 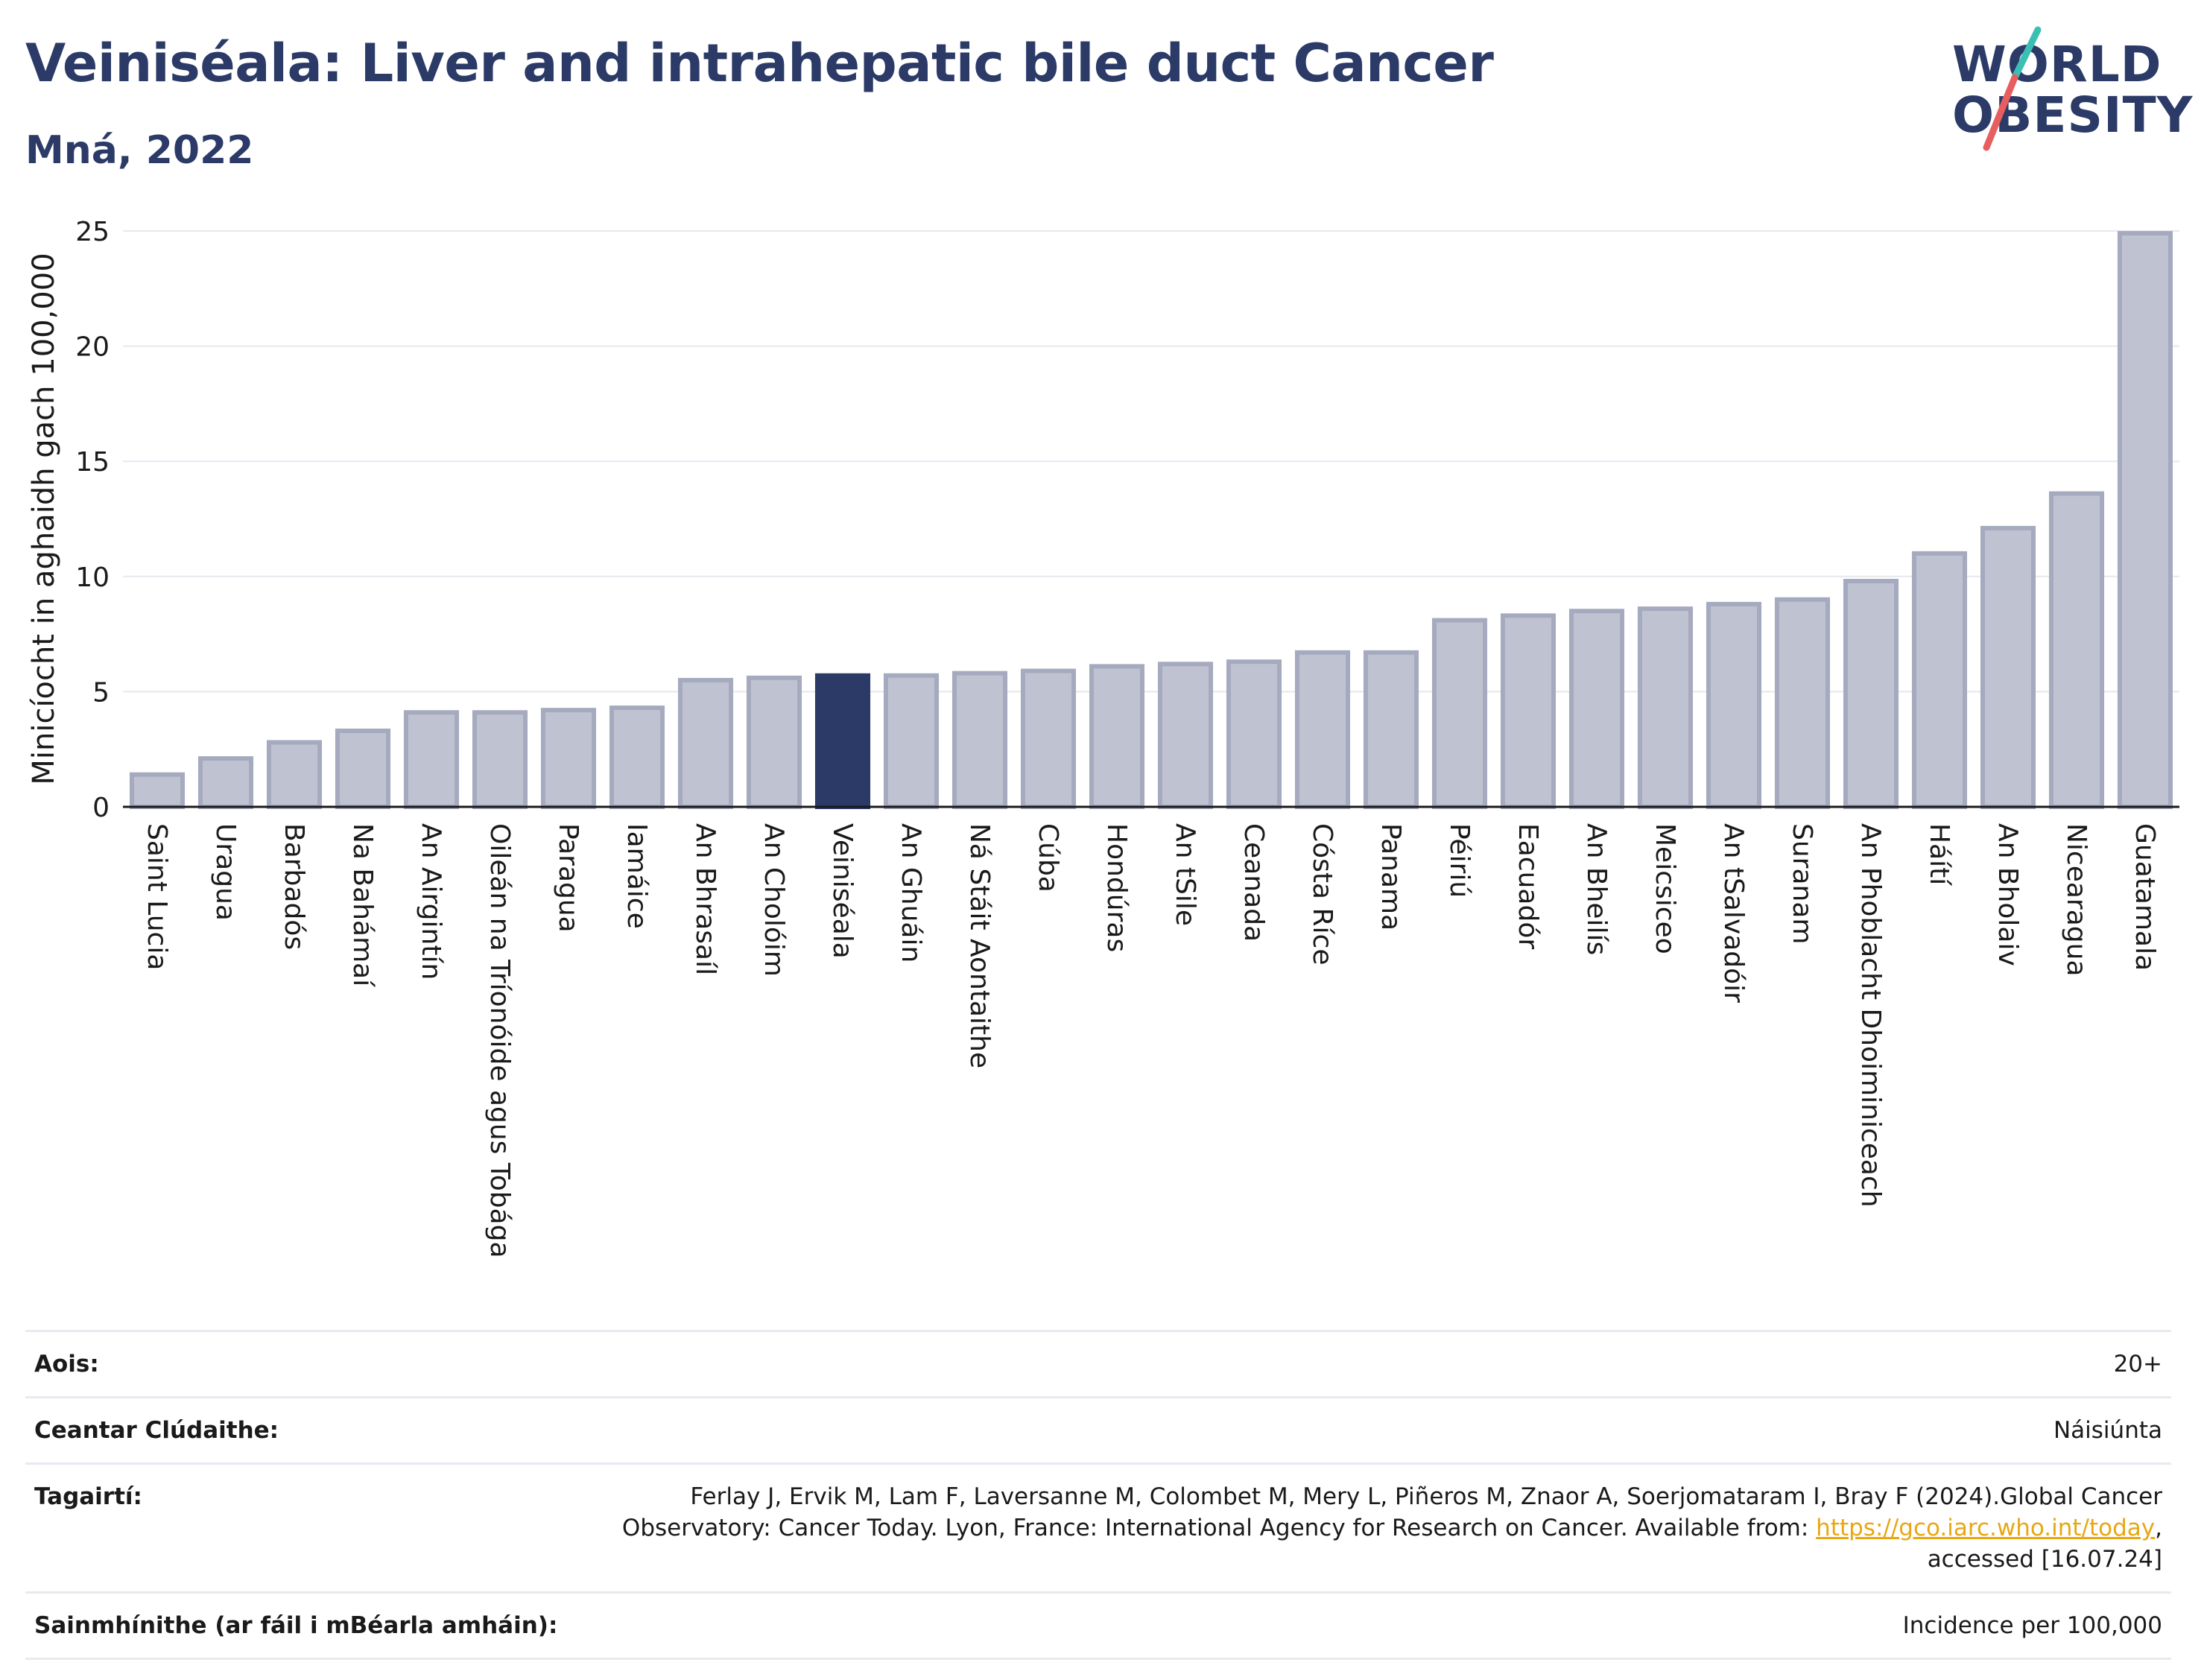 What do you see at coordinates (1528, 886) in the screenshot?
I see `x-tick-label: Eacuadór` at bounding box center [1528, 886].